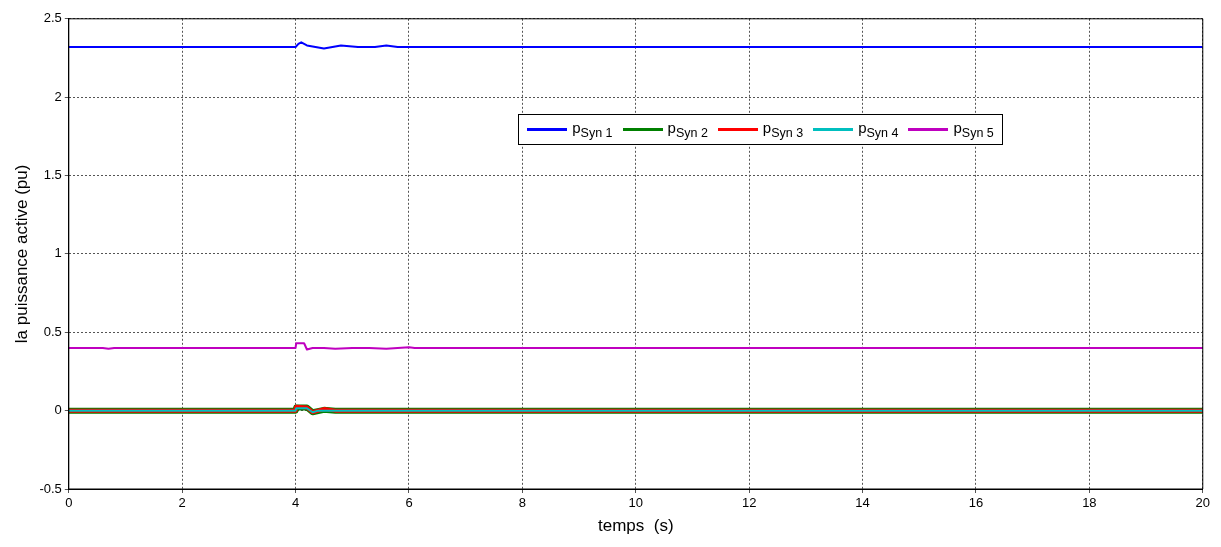 Image resolution: width=1221 pixels, height=547 pixels. I want to click on x-tick-label: 8, so click(522, 503).